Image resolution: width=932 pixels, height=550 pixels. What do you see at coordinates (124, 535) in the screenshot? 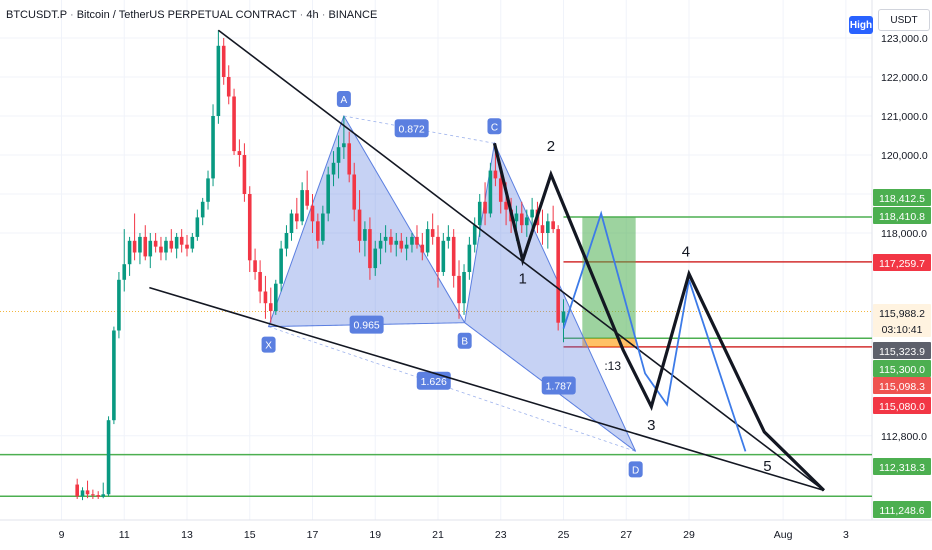
I see `x-tick-label: 11` at bounding box center [124, 535].